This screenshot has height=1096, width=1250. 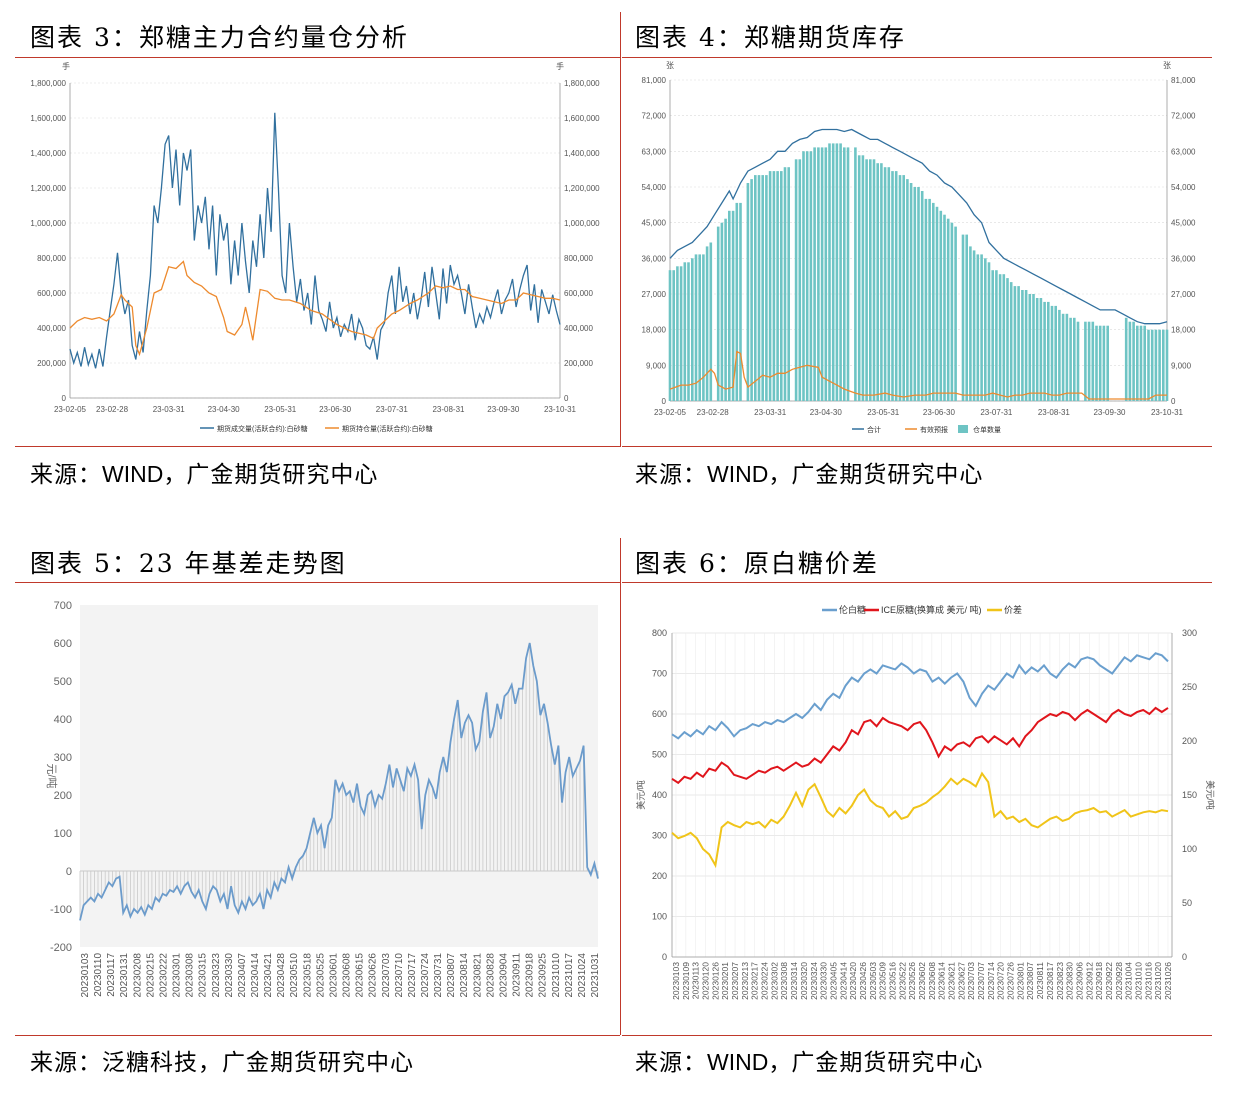 I want to click on x-tick: 20230615, so click(x=360, y=975).